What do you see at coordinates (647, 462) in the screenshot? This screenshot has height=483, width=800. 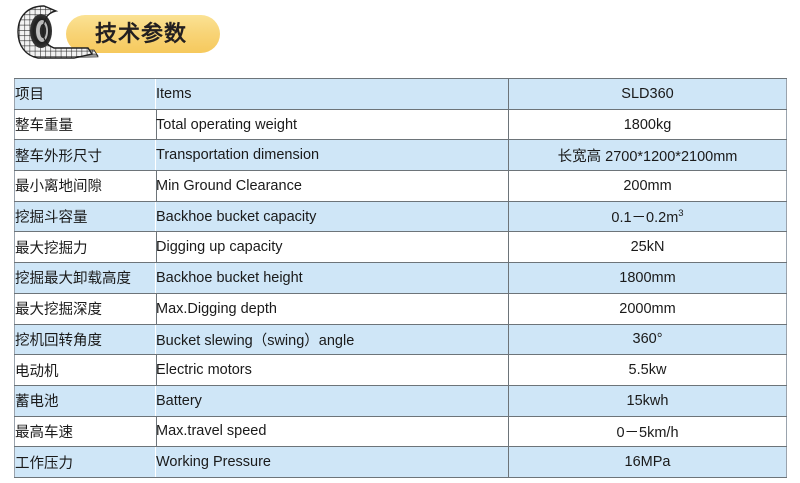 I see `row-value: 16MPa` at bounding box center [647, 462].